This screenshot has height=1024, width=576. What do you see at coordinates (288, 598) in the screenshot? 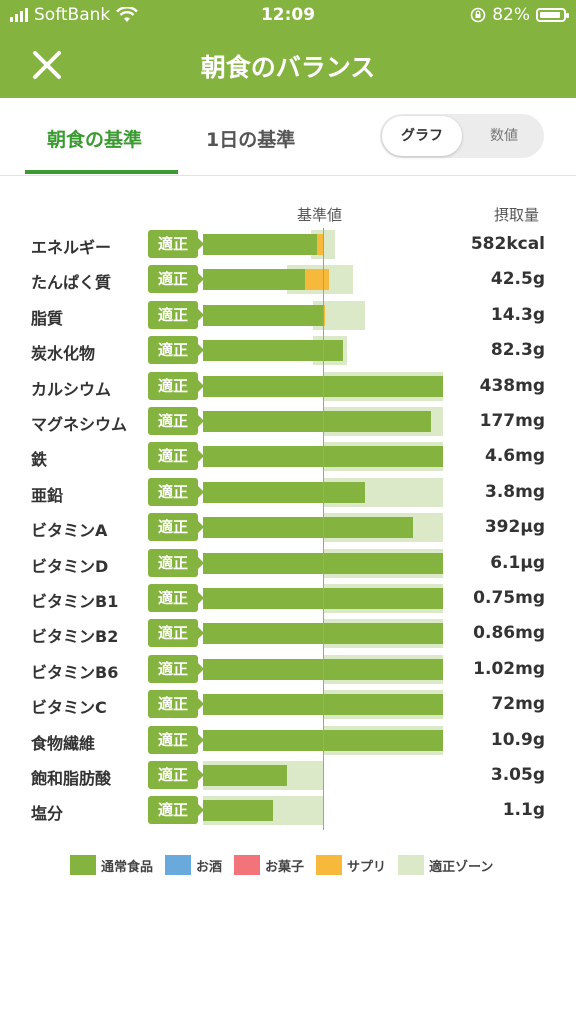
I see `nutrient-row: ビタミンB1 適正 0.75mg` at bounding box center [288, 598].